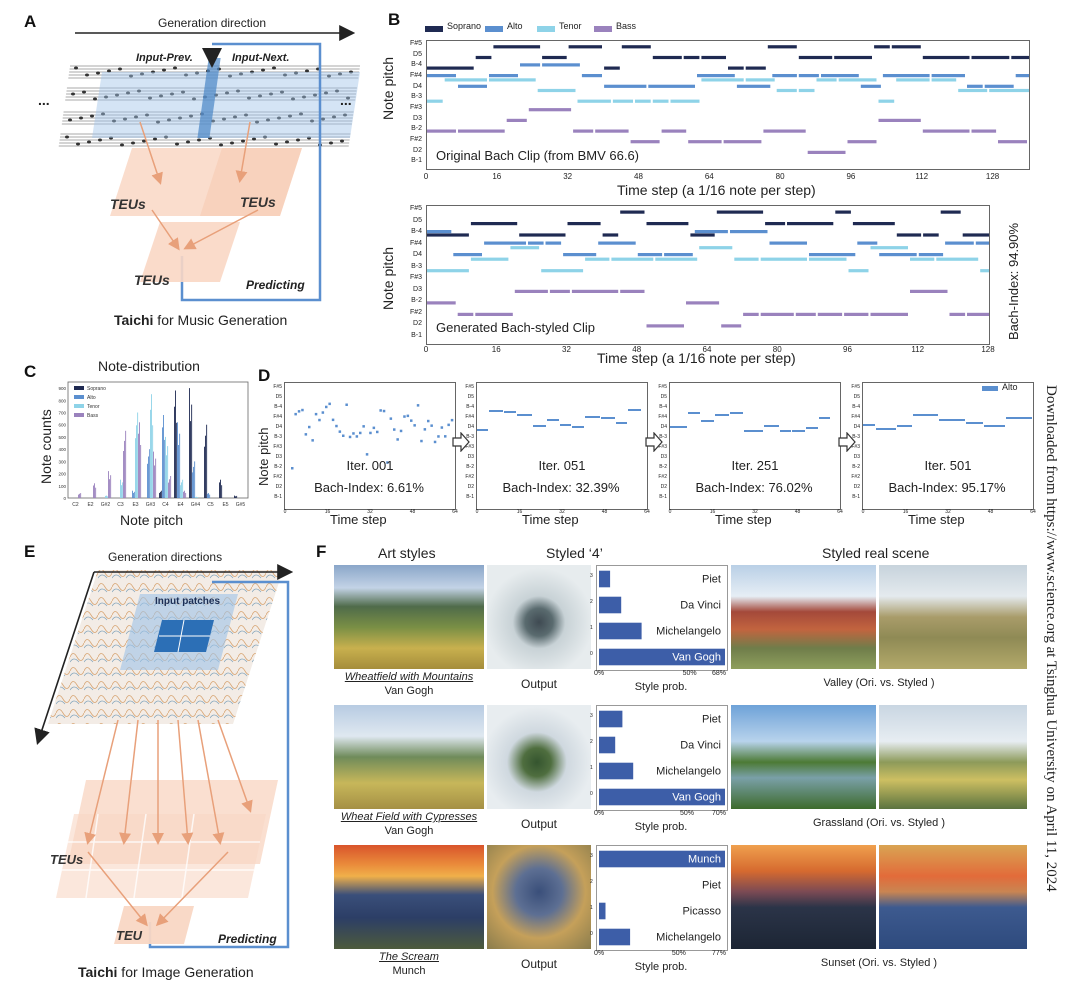 The width and height of the screenshot is (1080, 1000). Describe the element at coordinates (417, 86) in the screenshot. I see `ytick-label: D4` at that location.